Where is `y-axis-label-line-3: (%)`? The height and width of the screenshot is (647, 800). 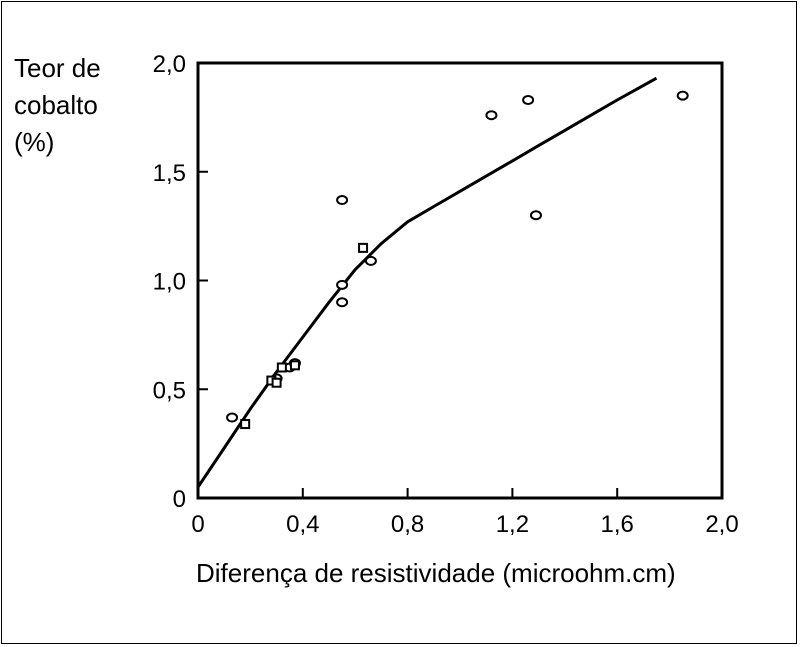
y-axis-label-line-3: (%) is located at coordinates (34, 142).